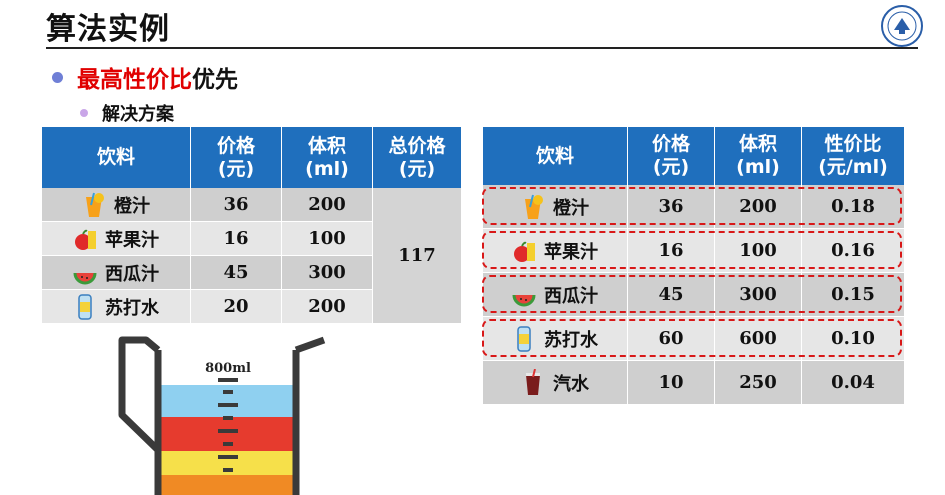 The image size is (945, 495). What do you see at coordinates (57, 77) in the screenshot?
I see `bullet-dot-icon` at bounding box center [57, 77].